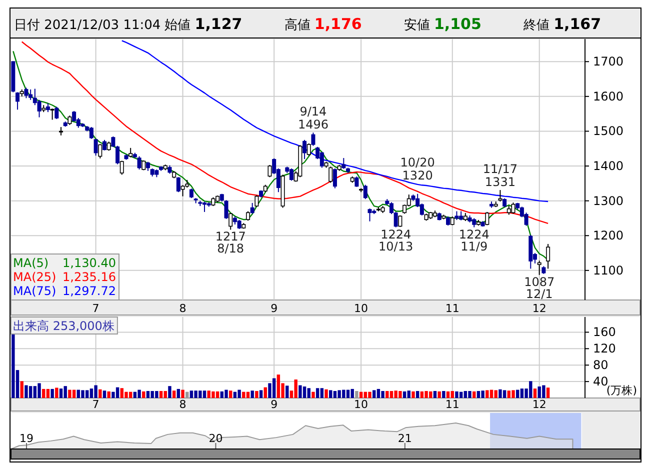 This screenshot has height=470, width=653. Describe the element at coordinates (87, 25) in the screenshot. I see `chart-title: 日付 2021/12/03 11:04` at that location.